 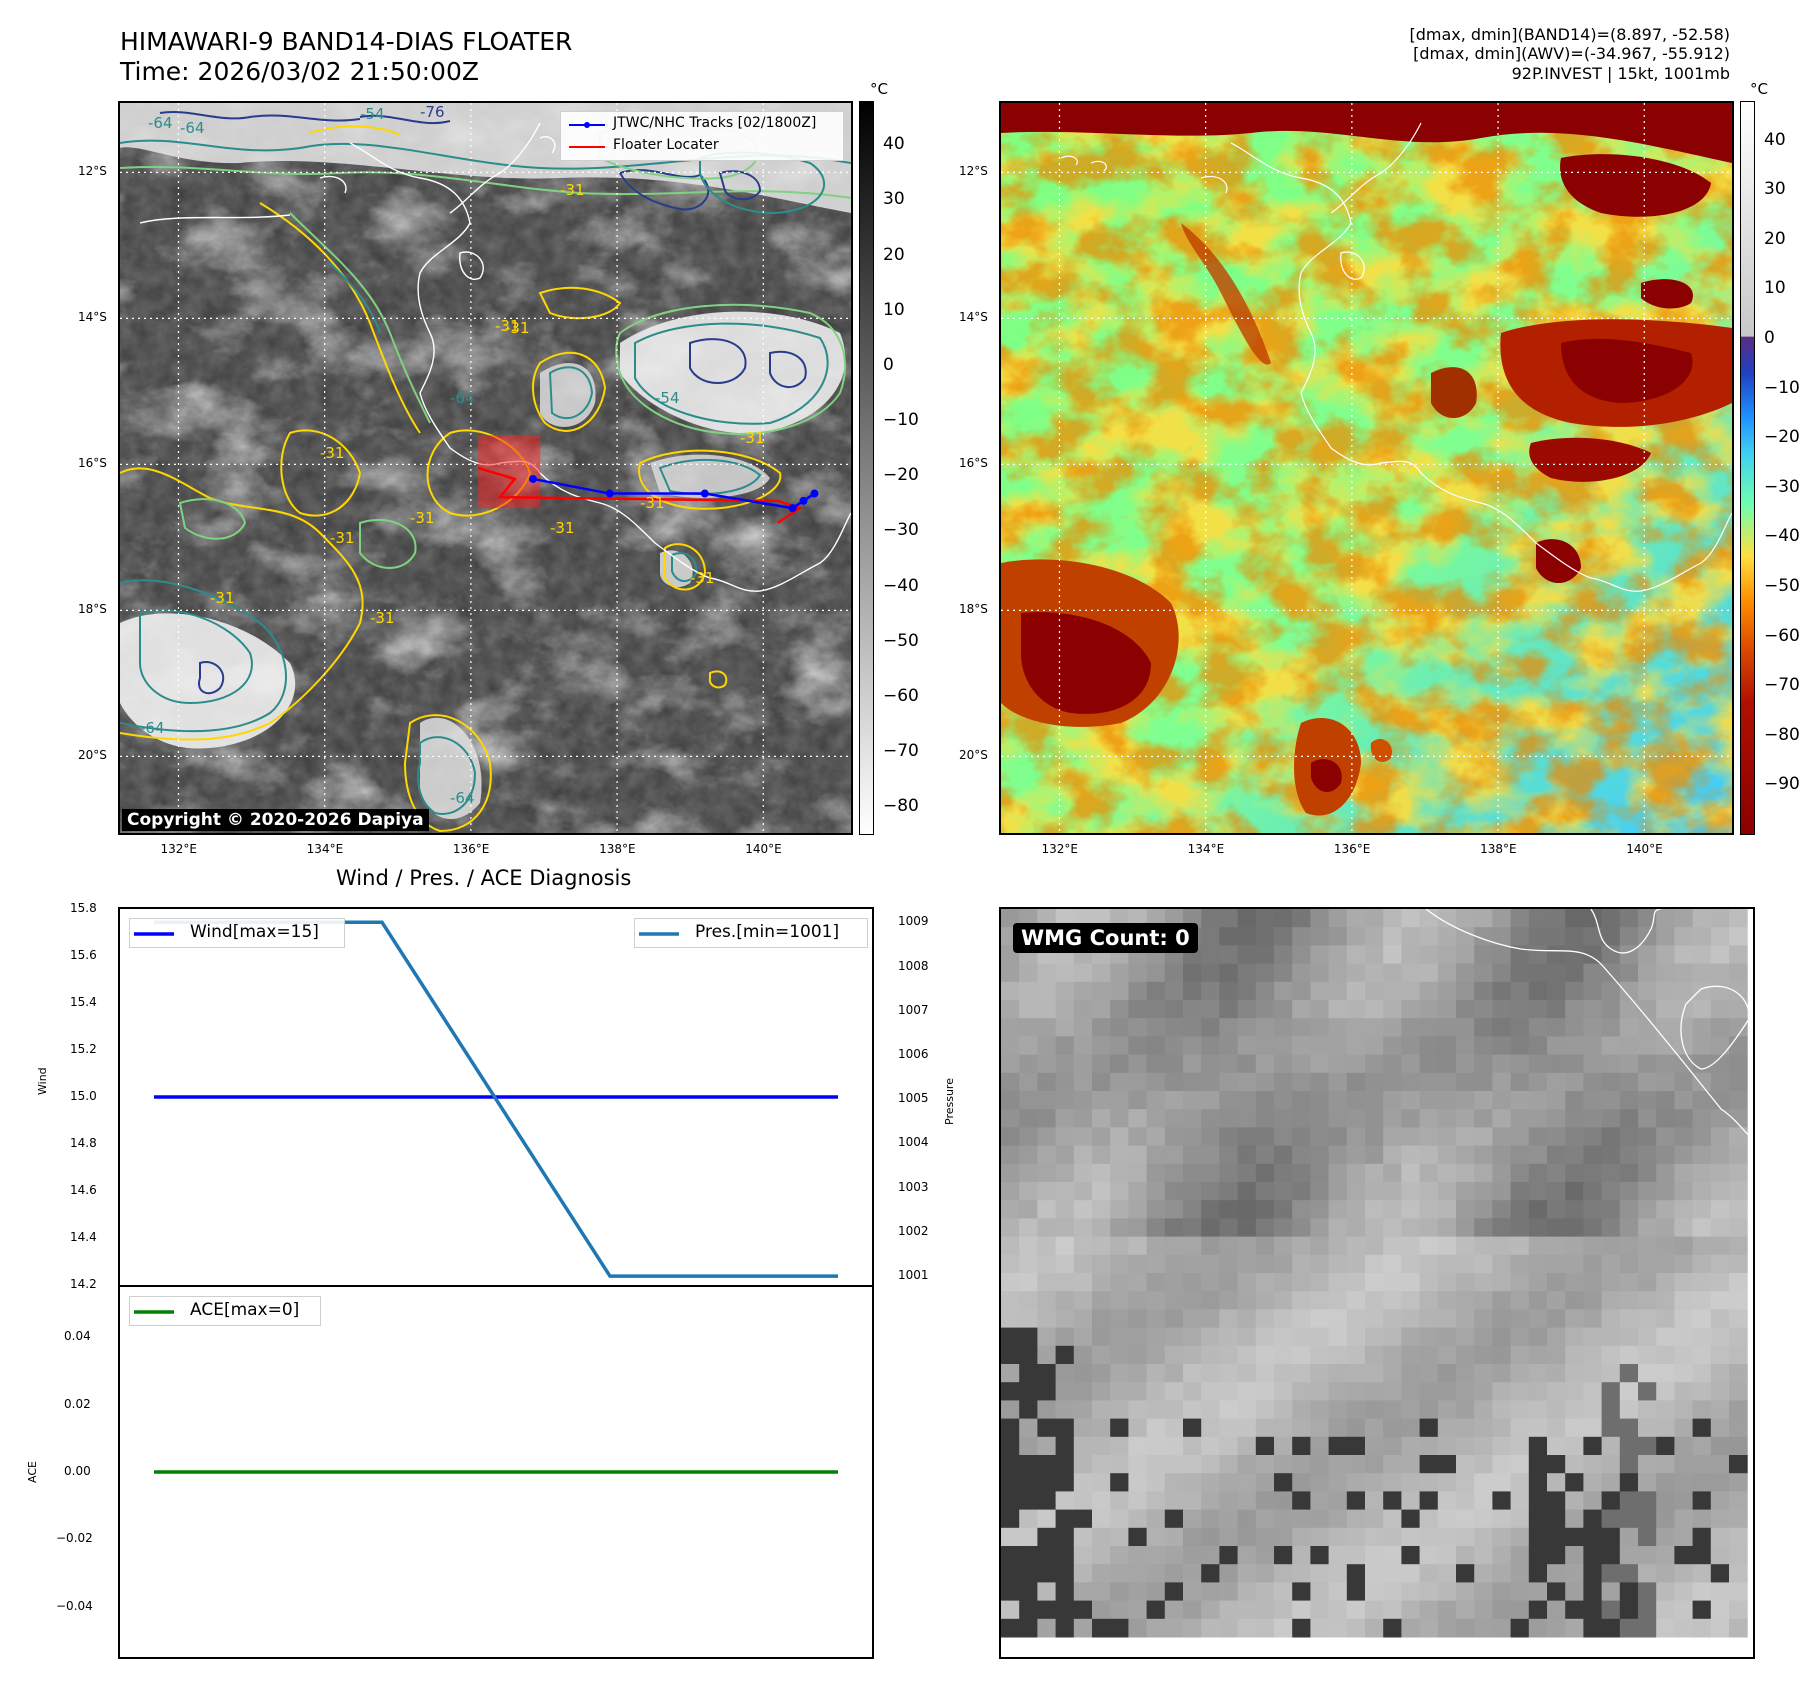 I want to click on storm-info: 92P.INVEST | 15kt, 1001mb, so click(x=1620, y=73).